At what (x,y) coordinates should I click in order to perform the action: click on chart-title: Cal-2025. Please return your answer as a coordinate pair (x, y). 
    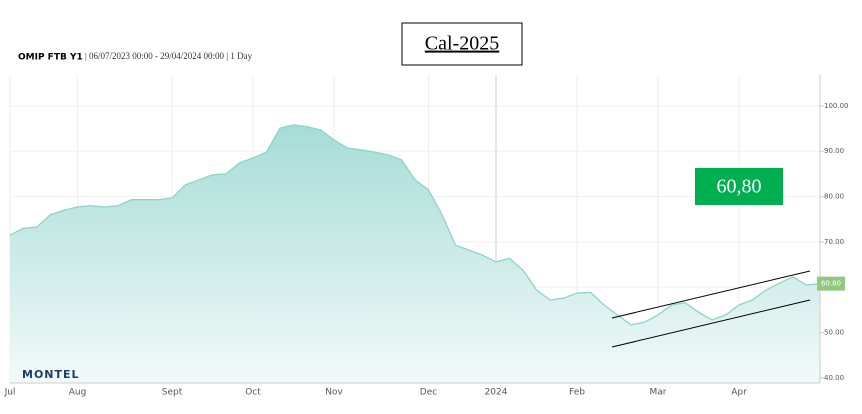
    Looking at the image, I should click on (462, 44).